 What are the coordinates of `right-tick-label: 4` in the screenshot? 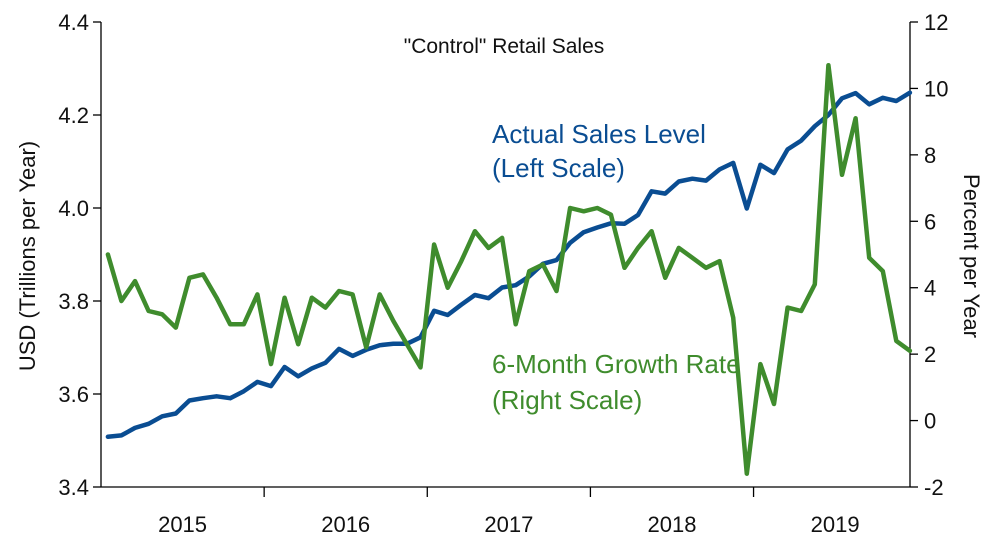 It's located at (930, 288).